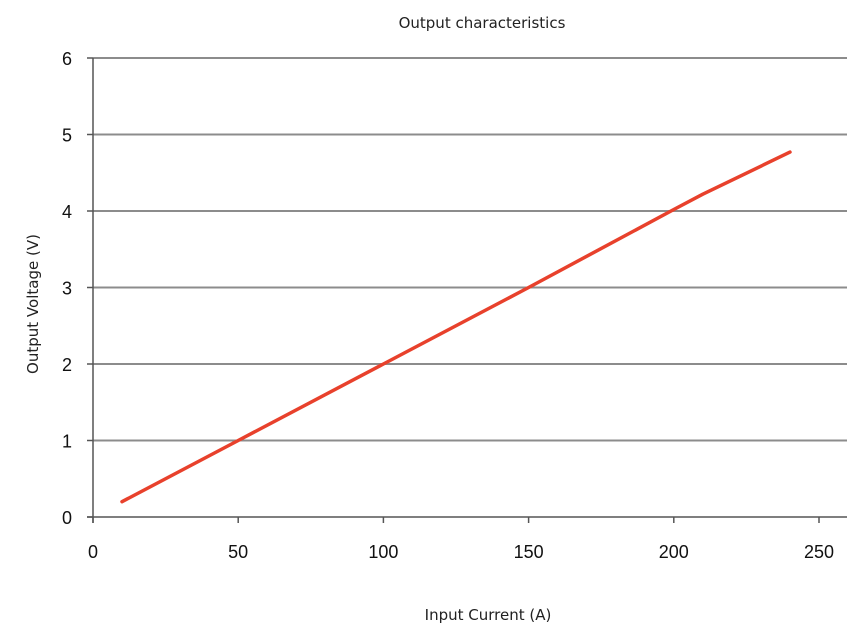 The width and height of the screenshot is (847, 630). Describe the element at coordinates (383, 552) in the screenshot. I see `x-tick-label: 100` at that location.